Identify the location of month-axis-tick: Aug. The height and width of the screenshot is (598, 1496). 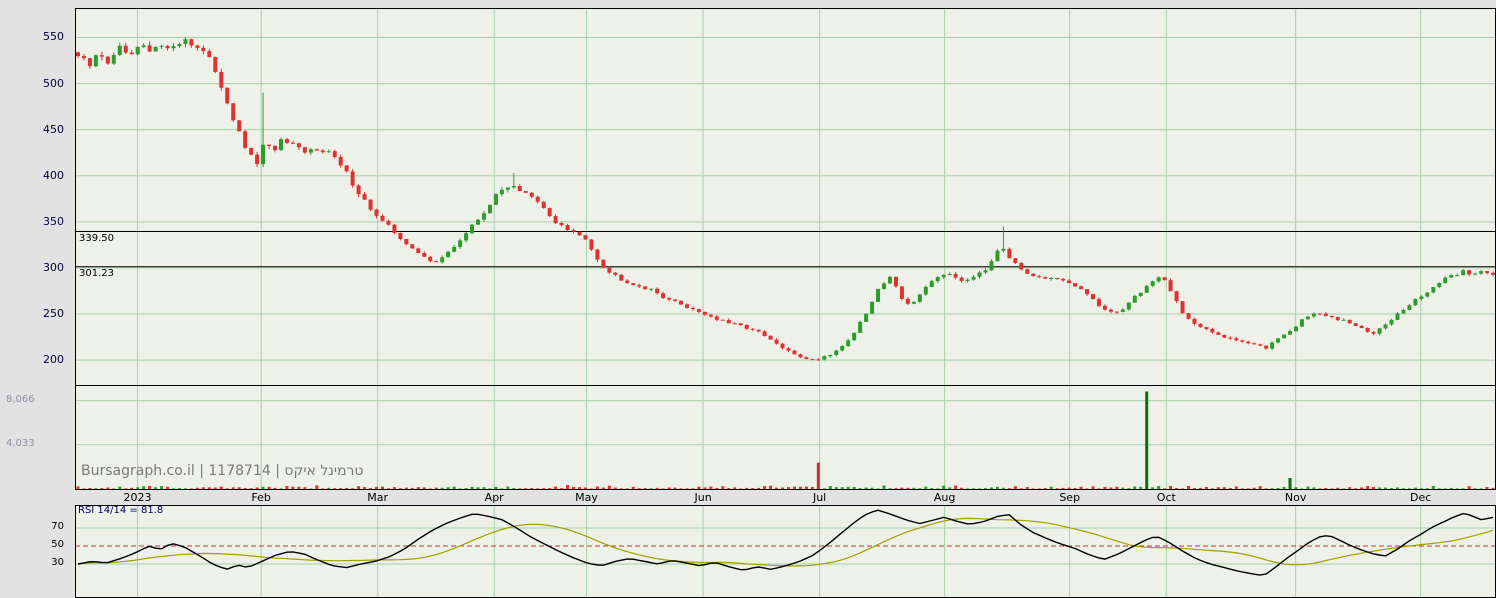
(944, 497).